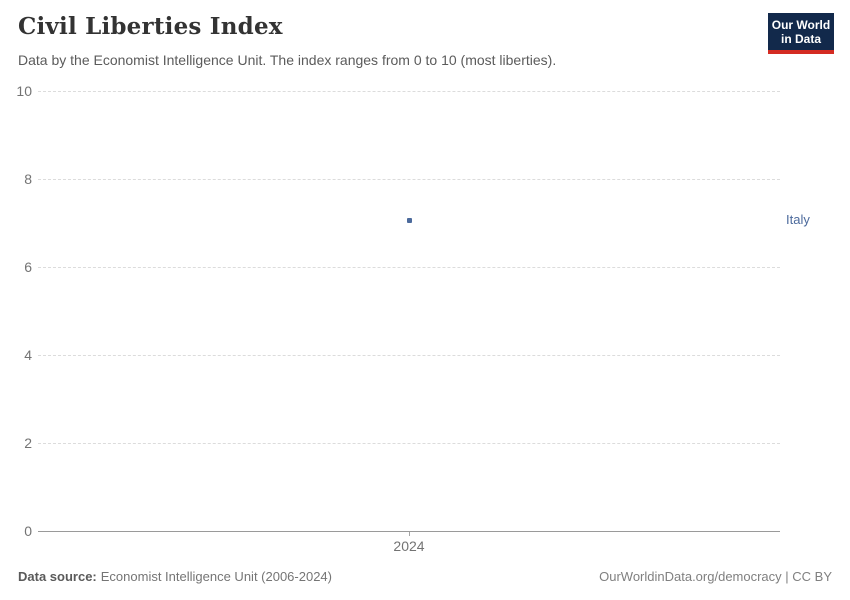  Describe the element at coordinates (409, 220) in the screenshot. I see `data-point-italy` at that location.